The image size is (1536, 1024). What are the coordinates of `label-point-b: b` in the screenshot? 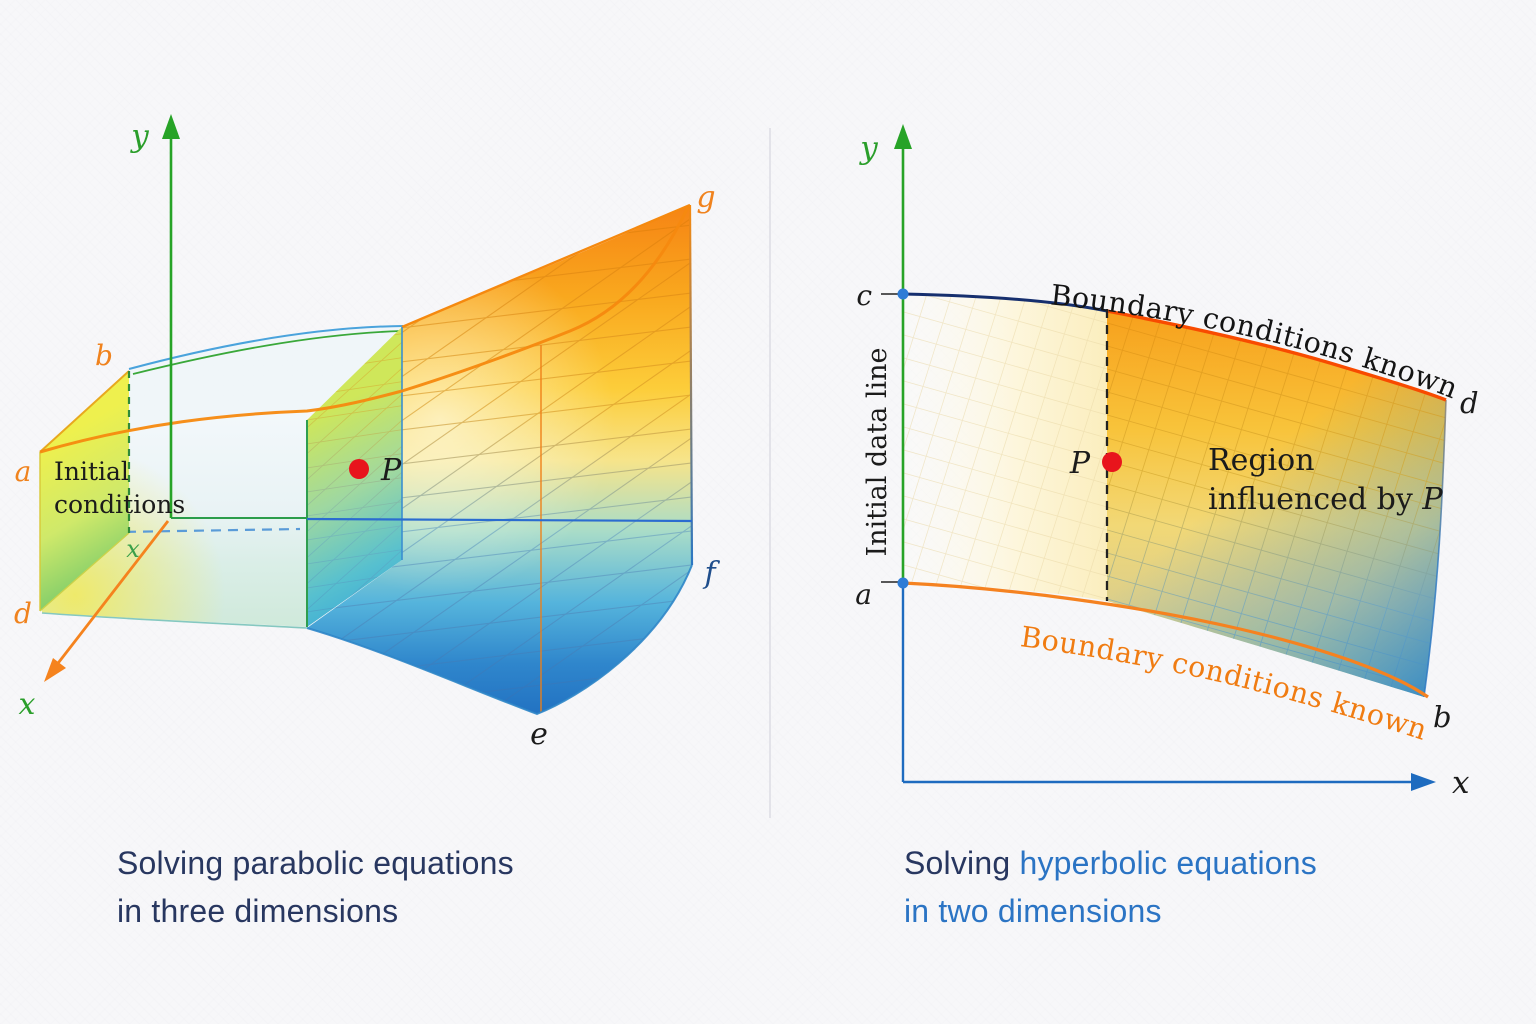 It's located at (104, 355).